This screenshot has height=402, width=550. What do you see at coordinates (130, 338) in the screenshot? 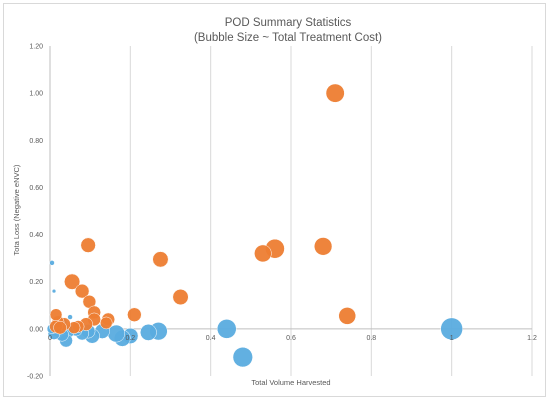
I see `x-tick-label: 0.2` at bounding box center [130, 338].